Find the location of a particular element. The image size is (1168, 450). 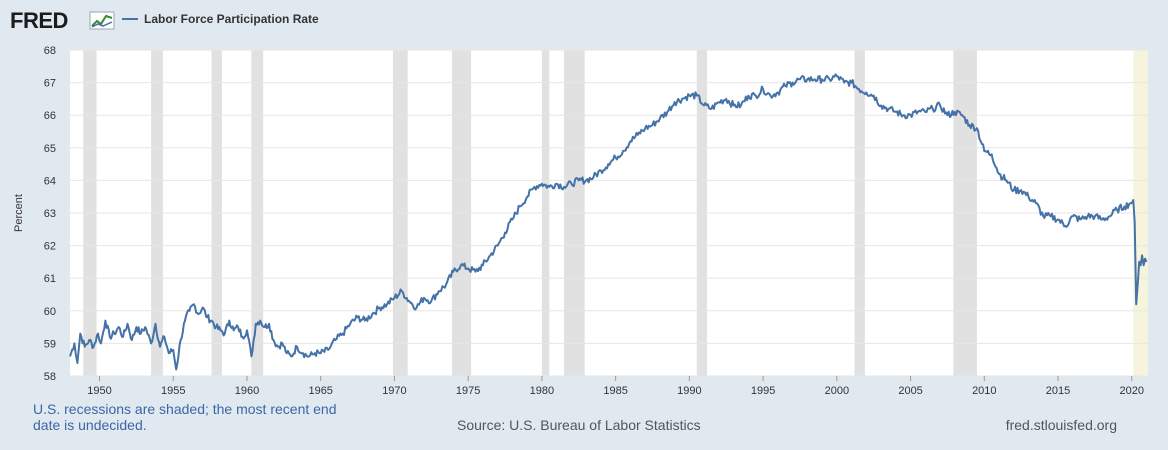

fred-url-link: fred.stlouisfed.org is located at coordinates (1061, 425).